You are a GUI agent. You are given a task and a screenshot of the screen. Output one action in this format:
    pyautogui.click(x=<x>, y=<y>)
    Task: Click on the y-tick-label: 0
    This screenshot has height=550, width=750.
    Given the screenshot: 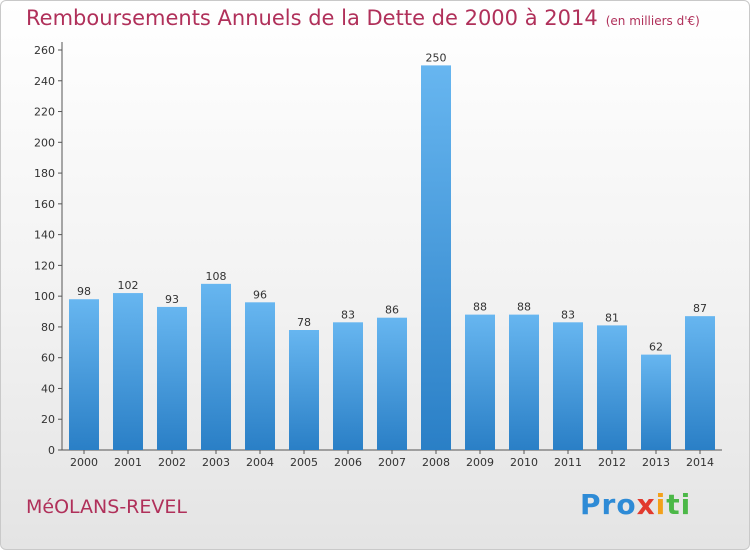 What is the action you would take?
    pyautogui.click(x=51, y=450)
    